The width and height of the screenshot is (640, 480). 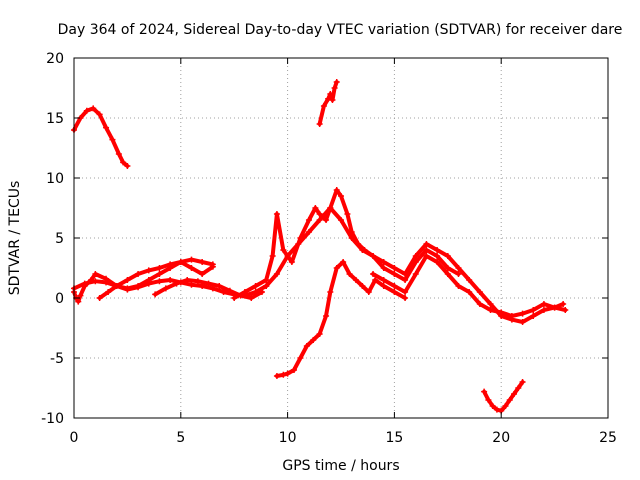 What do you see at coordinates (394, 438) in the screenshot?
I see `x-tick-label: 15` at bounding box center [394, 438].